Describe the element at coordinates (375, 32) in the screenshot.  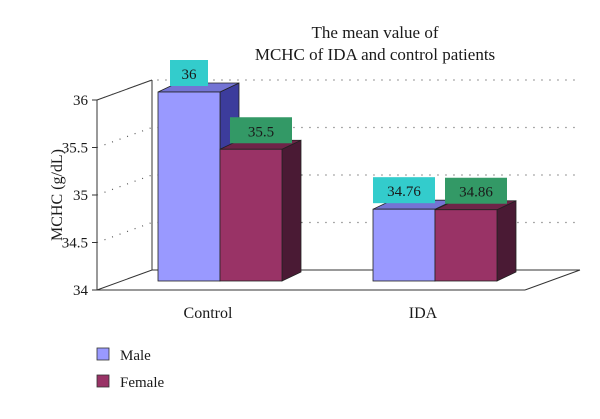
I see `chart-title-line-1: The mean value of` at that location.